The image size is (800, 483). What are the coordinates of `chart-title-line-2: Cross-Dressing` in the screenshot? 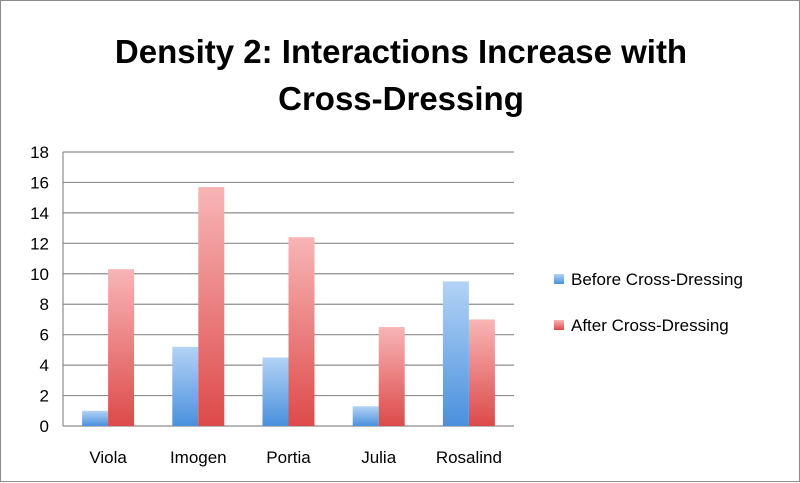 It's located at (401, 98).